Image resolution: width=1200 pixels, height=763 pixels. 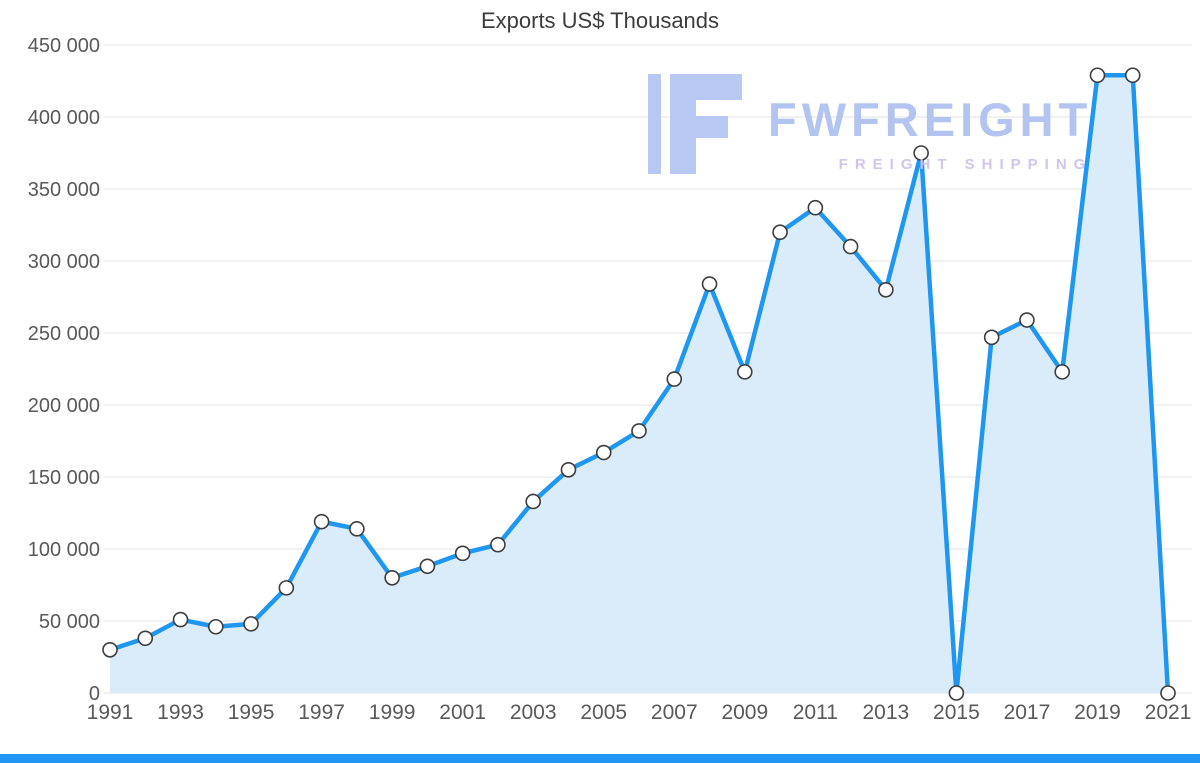 I want to click on y-axis-tick-label: 150 000, so click(x=64, y=478).